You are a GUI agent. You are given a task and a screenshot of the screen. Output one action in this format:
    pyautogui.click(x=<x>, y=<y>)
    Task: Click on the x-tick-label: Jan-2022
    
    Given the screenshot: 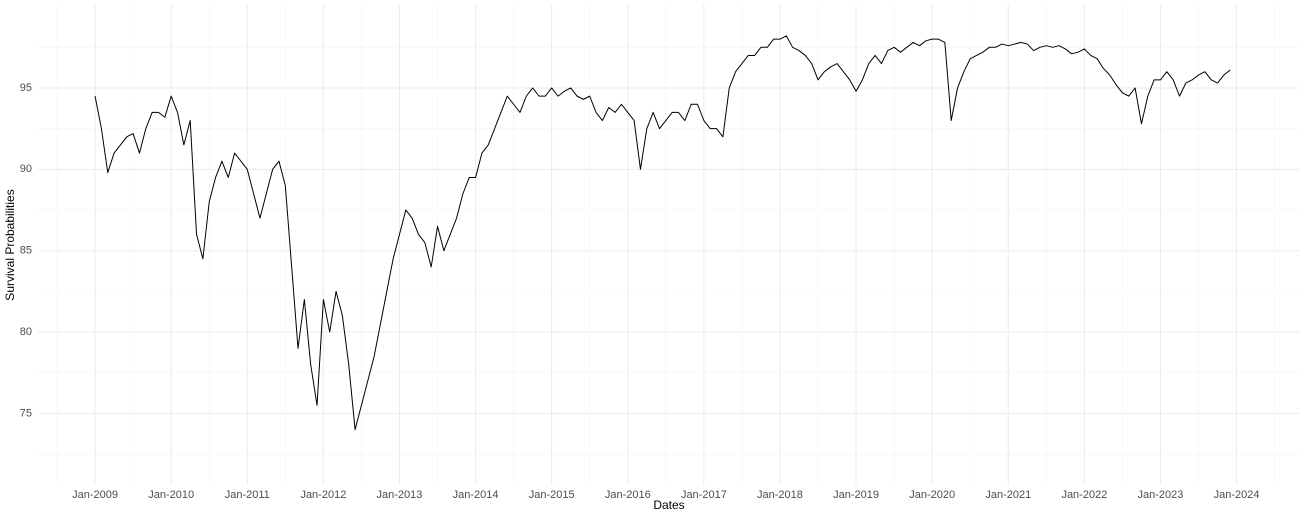 What is the action you would take?
    pyautogui.click(x=1084, y=495)
    